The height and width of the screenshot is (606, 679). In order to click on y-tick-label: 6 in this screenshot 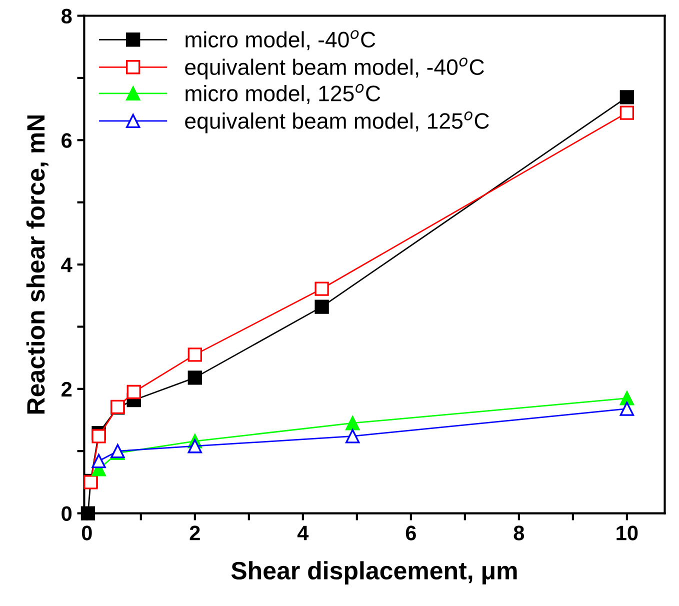, I will do `click(67, 140)`.